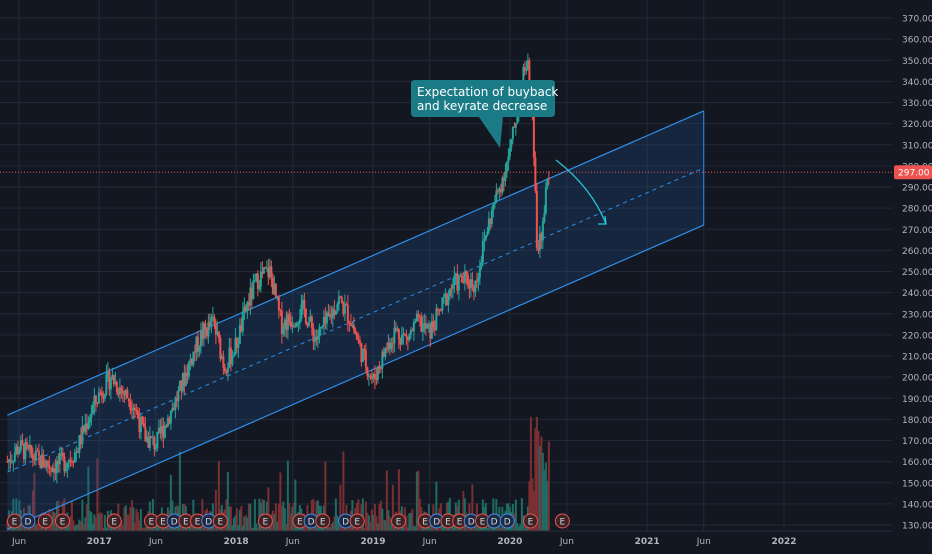 Image resolution: width=932 pixels, height=554 pixels. Describe the element at coordinates (99, 542) in the screenshot. I see `time-tick-label: 2017` at that location.